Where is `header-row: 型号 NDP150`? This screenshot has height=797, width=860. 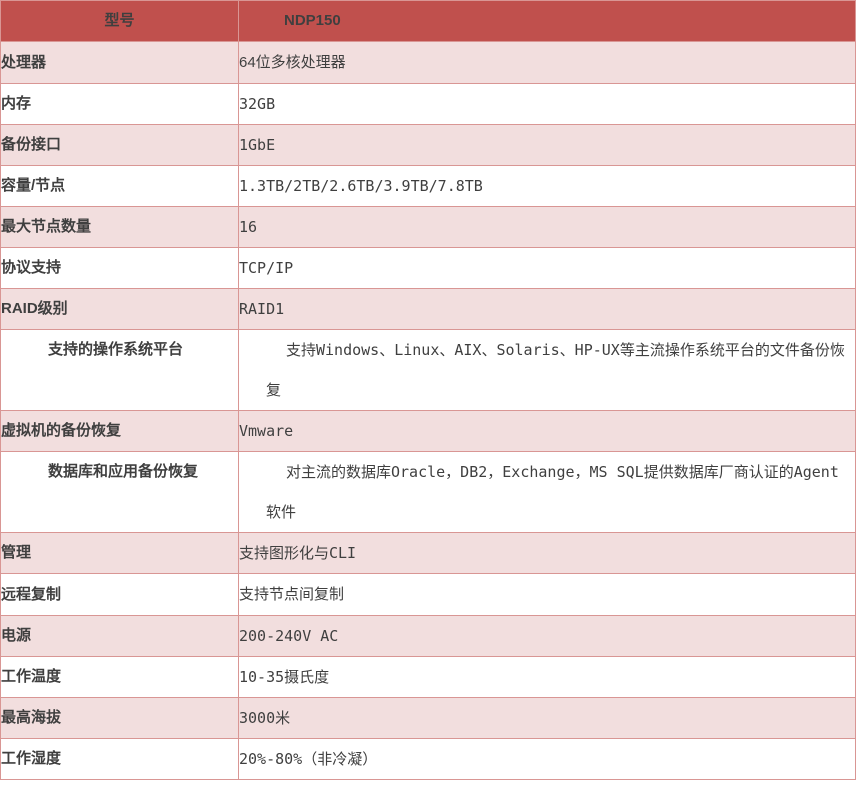 header-row: 型号 NDP150 is located at coordinates (428, 21).